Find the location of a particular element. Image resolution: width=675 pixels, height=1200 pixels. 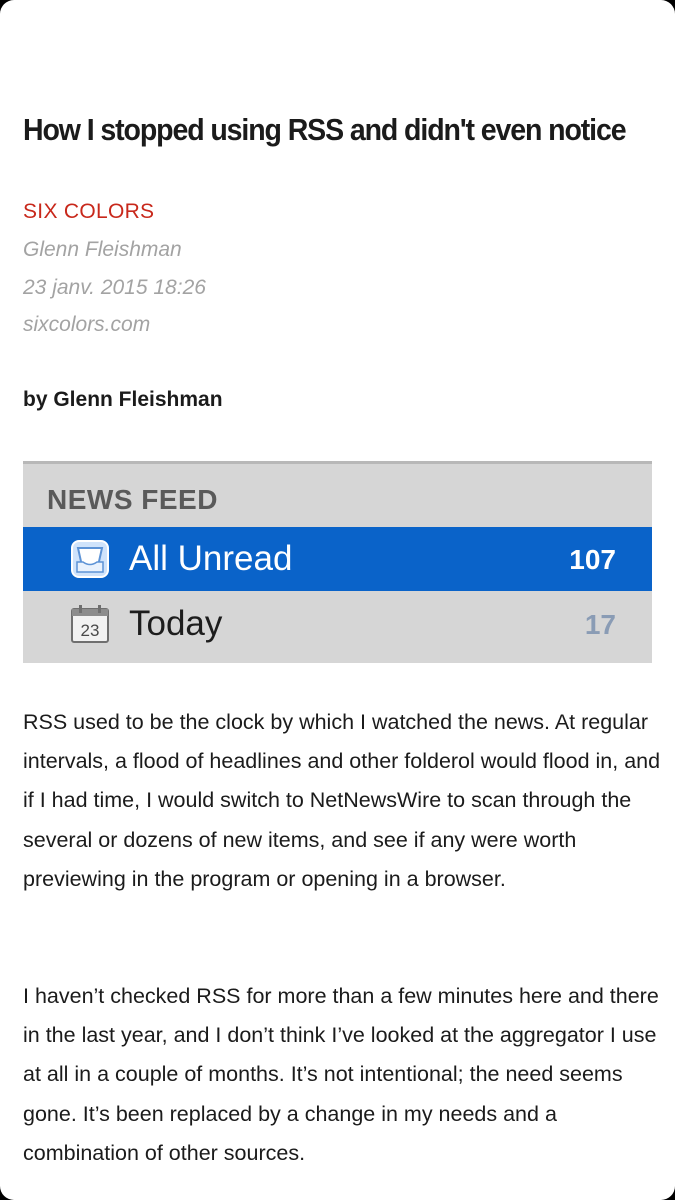

feed-row-all-unread: All Unread 107 is located at coordinates (337, 559).